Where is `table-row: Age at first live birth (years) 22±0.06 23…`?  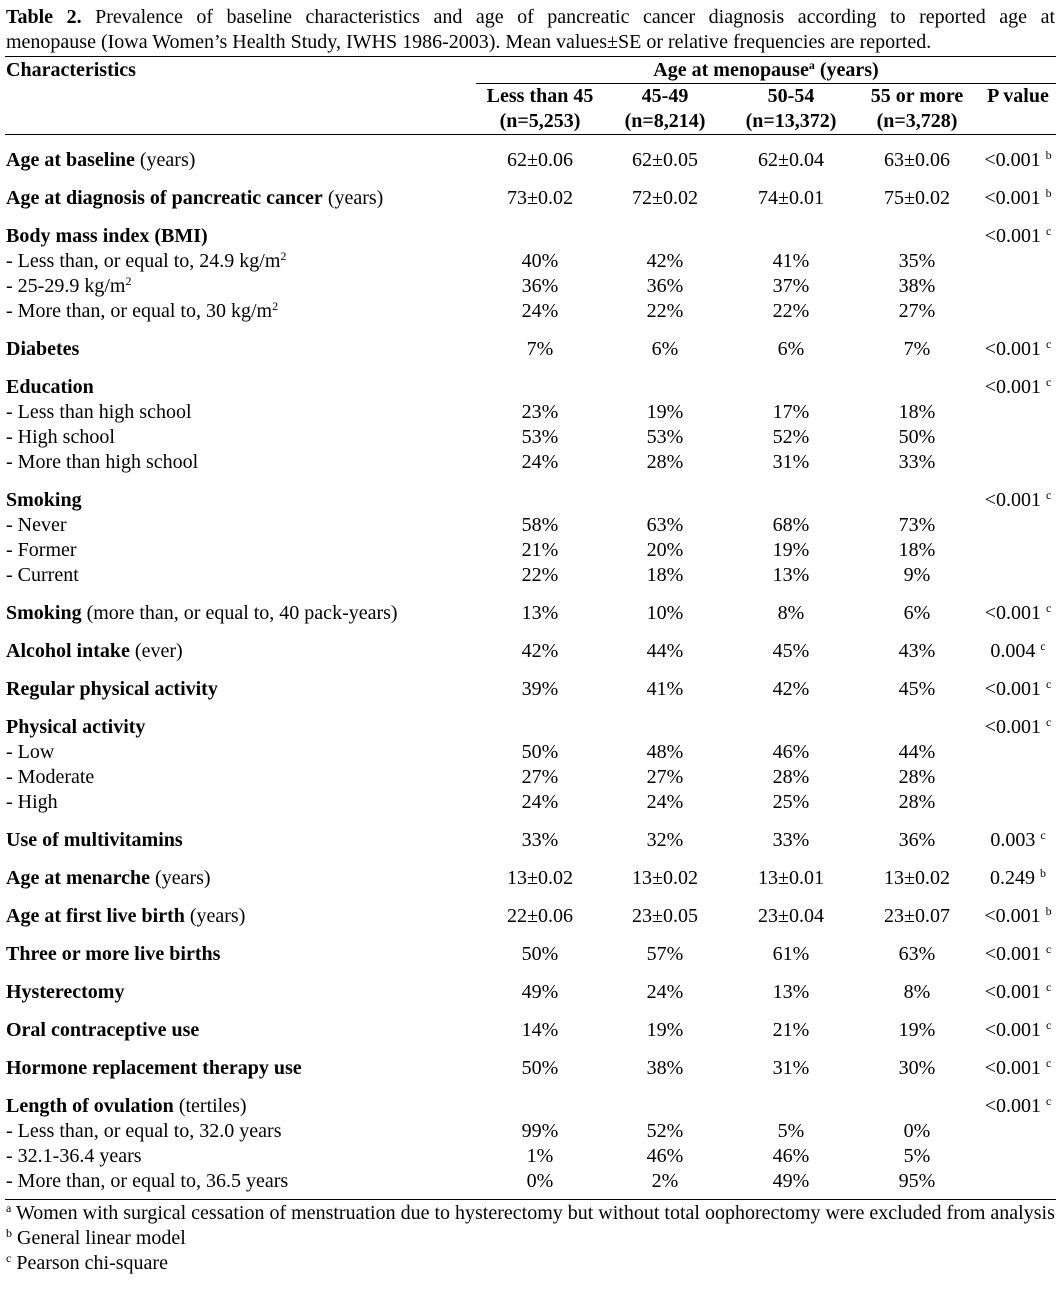
table-row: Age at first live birth (years) 22±0.06 23… is located at coordinates (531, 916).